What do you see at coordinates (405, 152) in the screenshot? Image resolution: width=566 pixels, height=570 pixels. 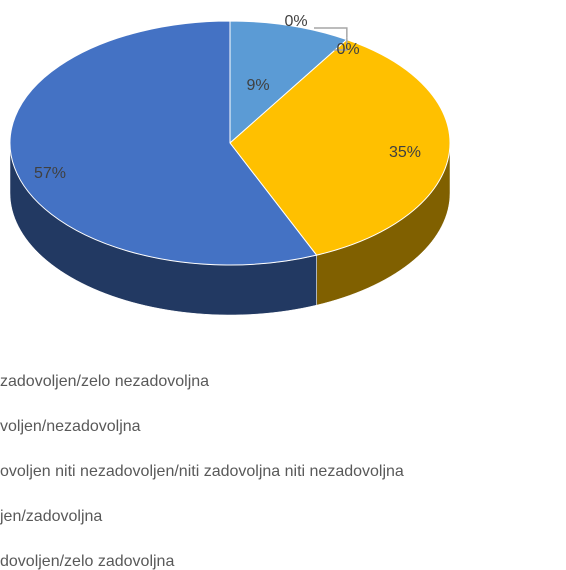 I see `data-label: 35%` at bounding box center [405, 152].